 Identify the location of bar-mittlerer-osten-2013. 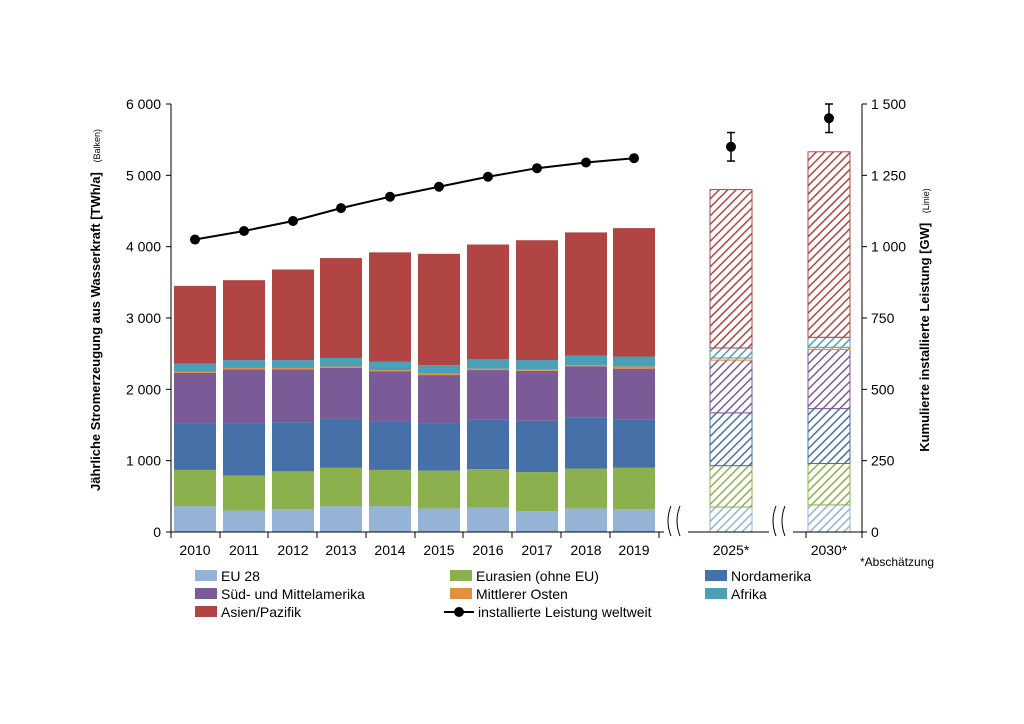
(341, 367).